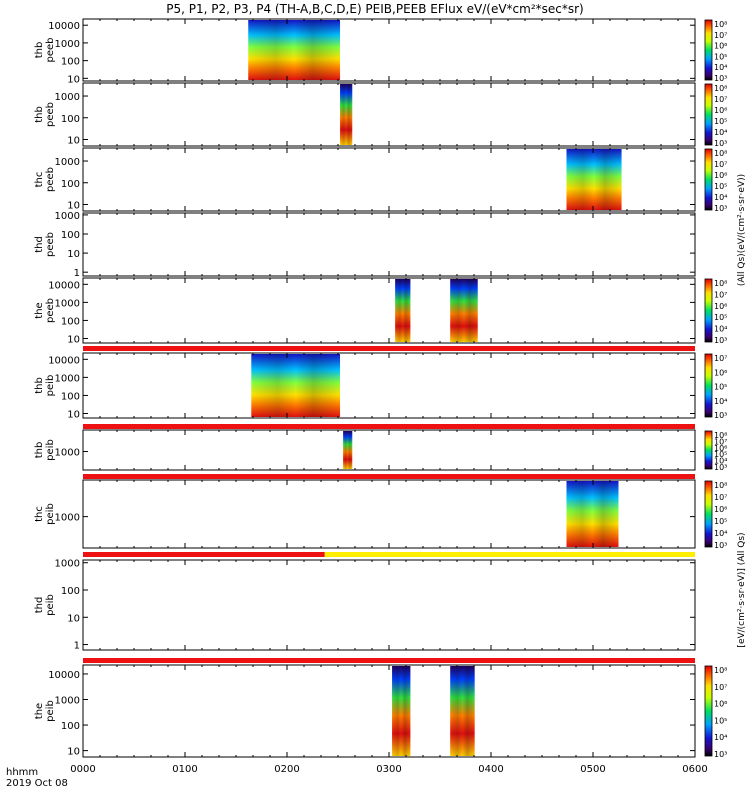  What do you see at coordinates (73, 205) in the screenshot?
I see `y-tick-label-2-0: 10` at bounding box center [73, 205].